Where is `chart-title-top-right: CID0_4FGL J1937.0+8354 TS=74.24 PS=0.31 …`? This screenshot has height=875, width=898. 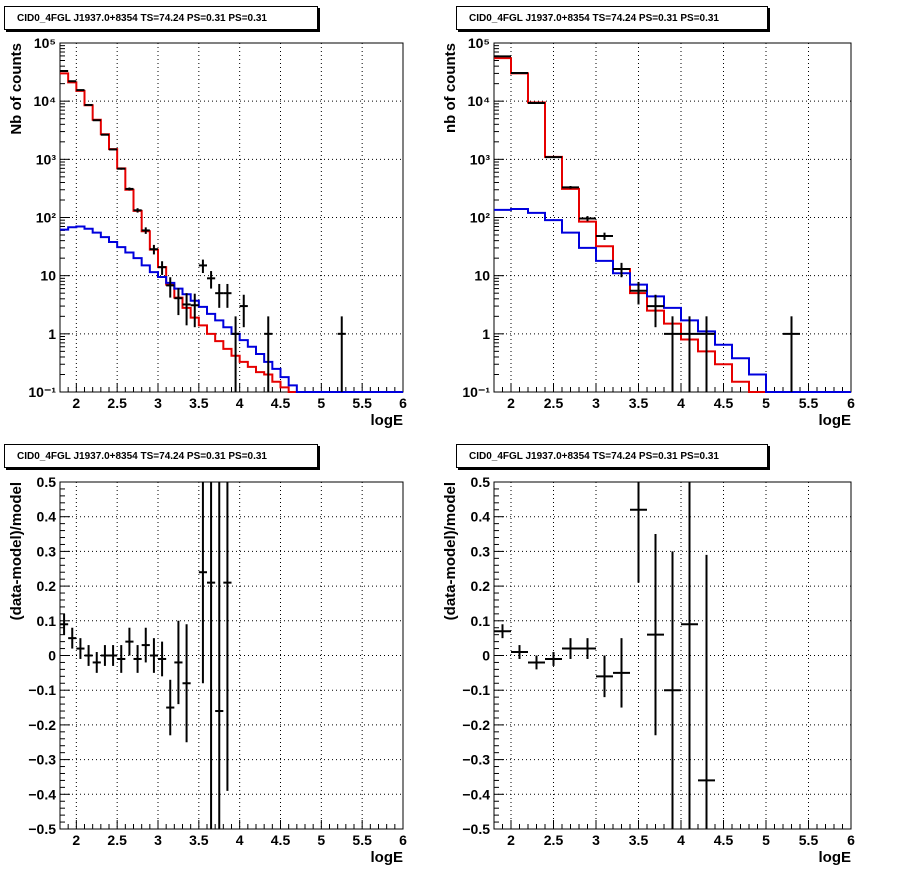 chart-title-top-right: CID0_4FGL J1937.0+8354 TS=74.24 PS=0.31 … is located at coordinates (612, 18).